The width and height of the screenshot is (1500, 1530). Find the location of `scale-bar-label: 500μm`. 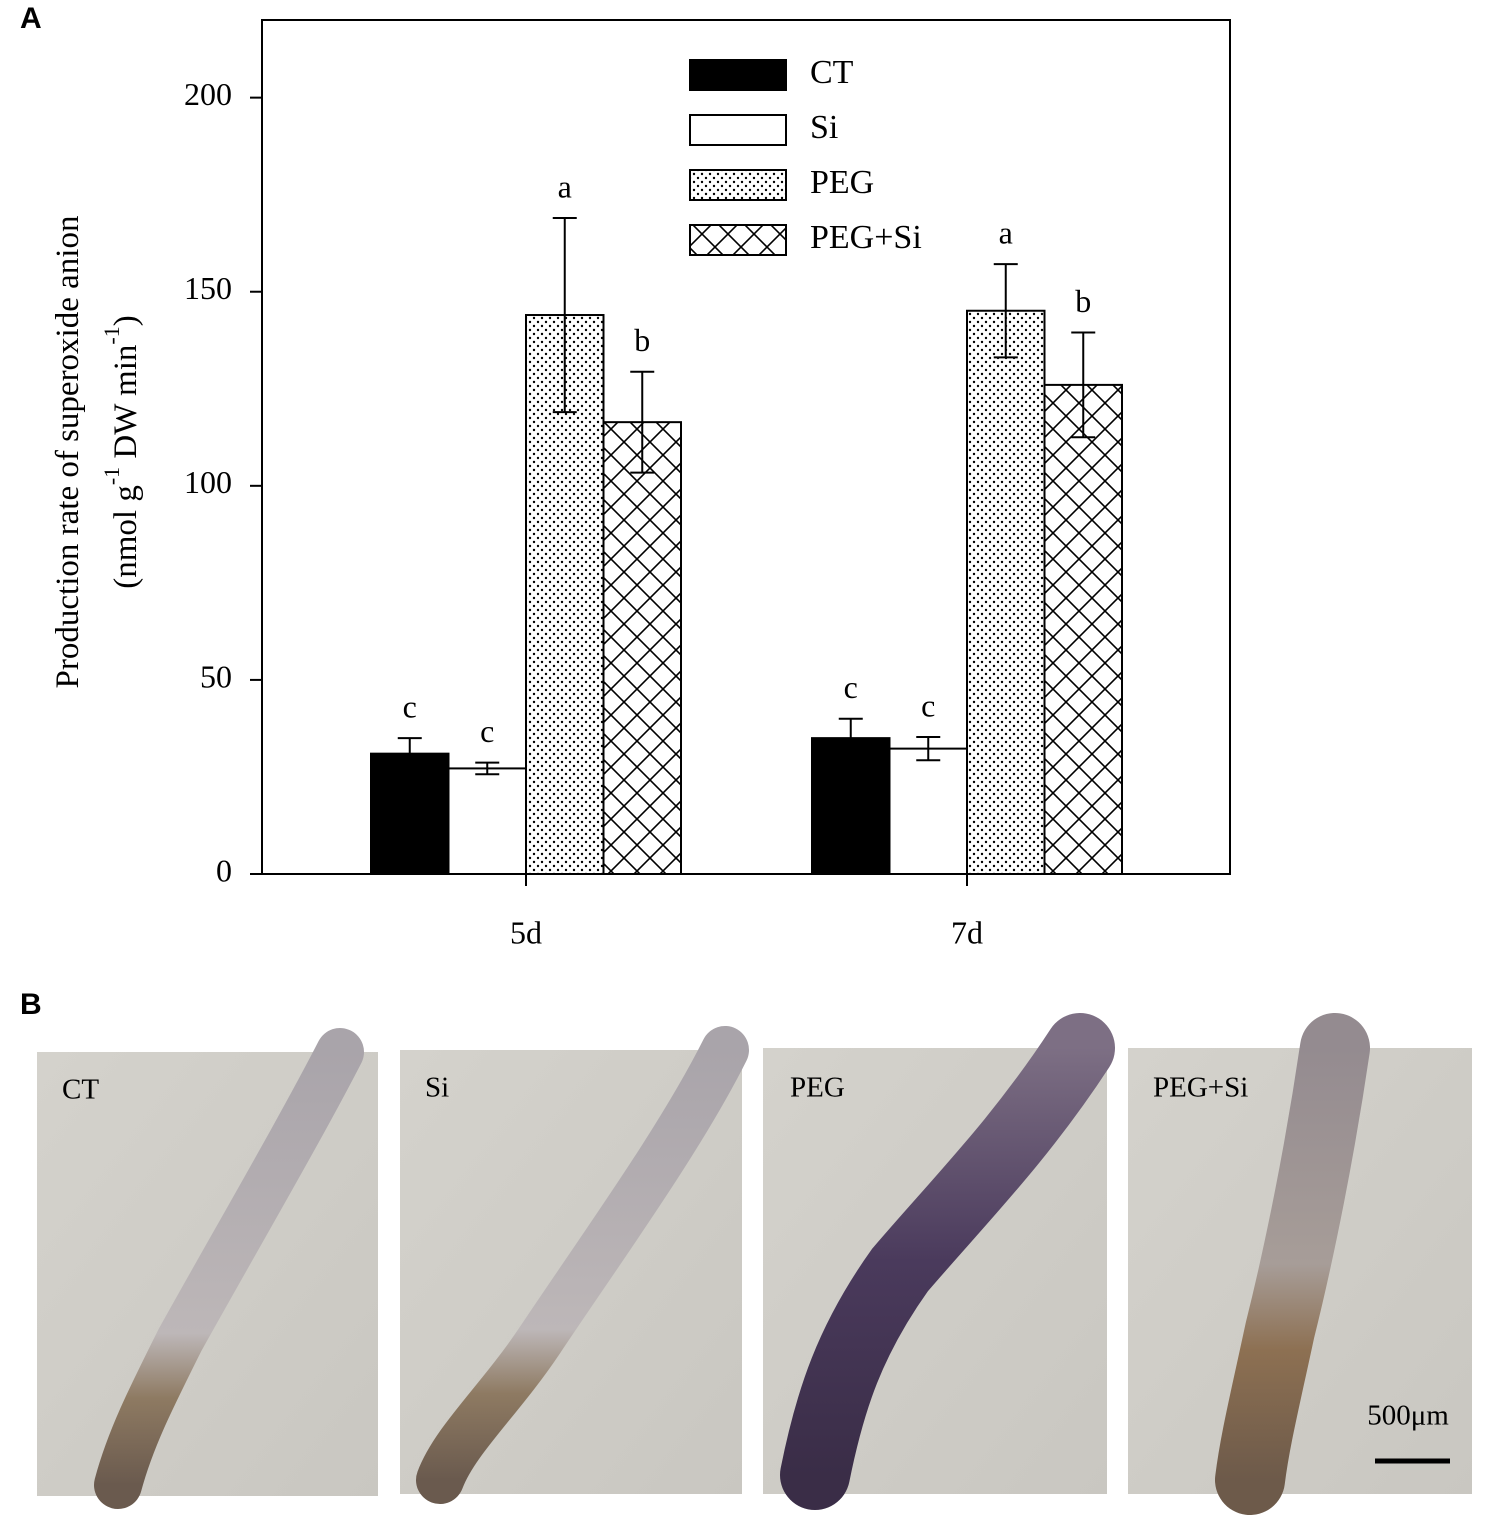

scale-bar-label: 500μm is located at coordinates (1408, 1416).